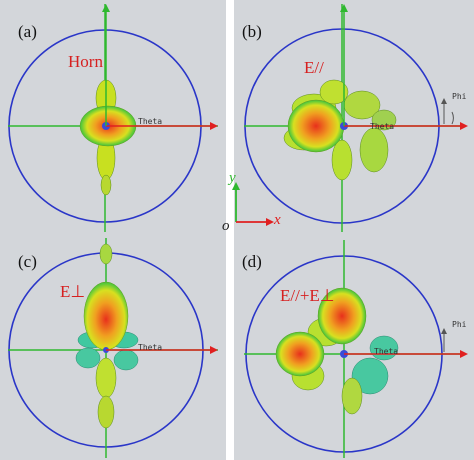 This screenshot has width=474, height=460. I want to click on antenna-name: E⊥, so click(73, 291).